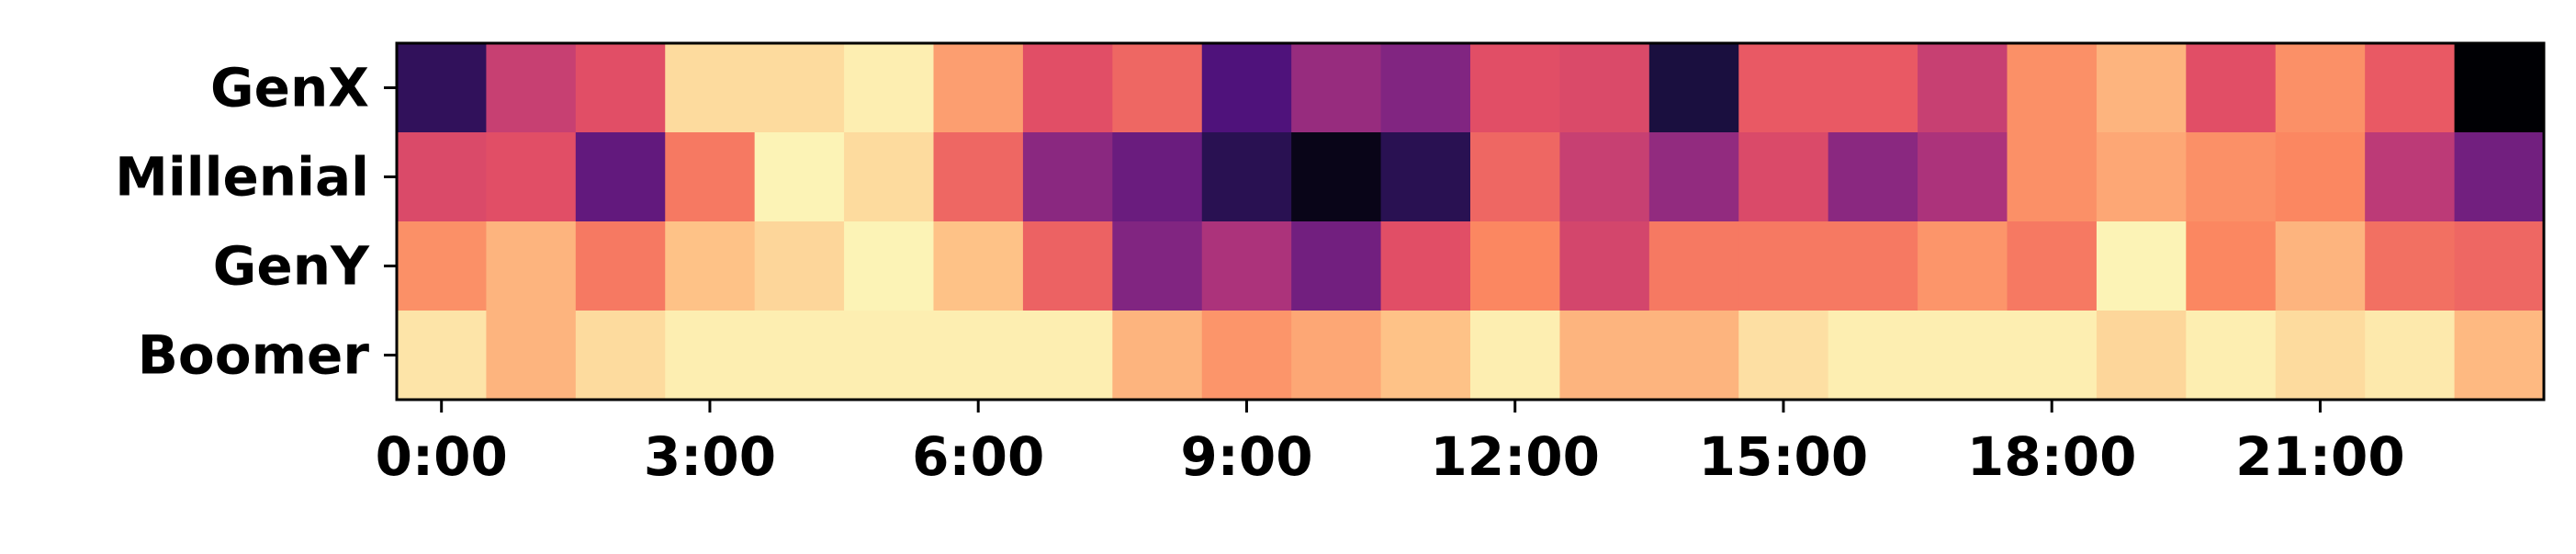 The image size is (2576, 554). I want to click on x-tick-label: 21:00, so click(2320, 456).